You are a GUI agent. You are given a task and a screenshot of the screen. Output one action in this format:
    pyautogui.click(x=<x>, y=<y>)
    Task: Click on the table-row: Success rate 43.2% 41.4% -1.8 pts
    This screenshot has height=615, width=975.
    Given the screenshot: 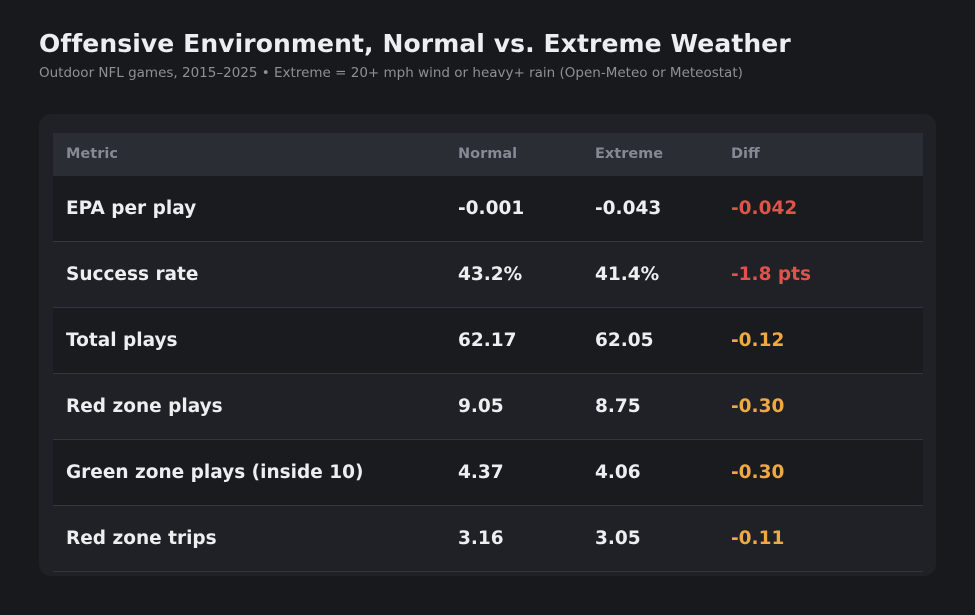 What is the action you would take?
    pyautogui.click(x=488, y=275)
    